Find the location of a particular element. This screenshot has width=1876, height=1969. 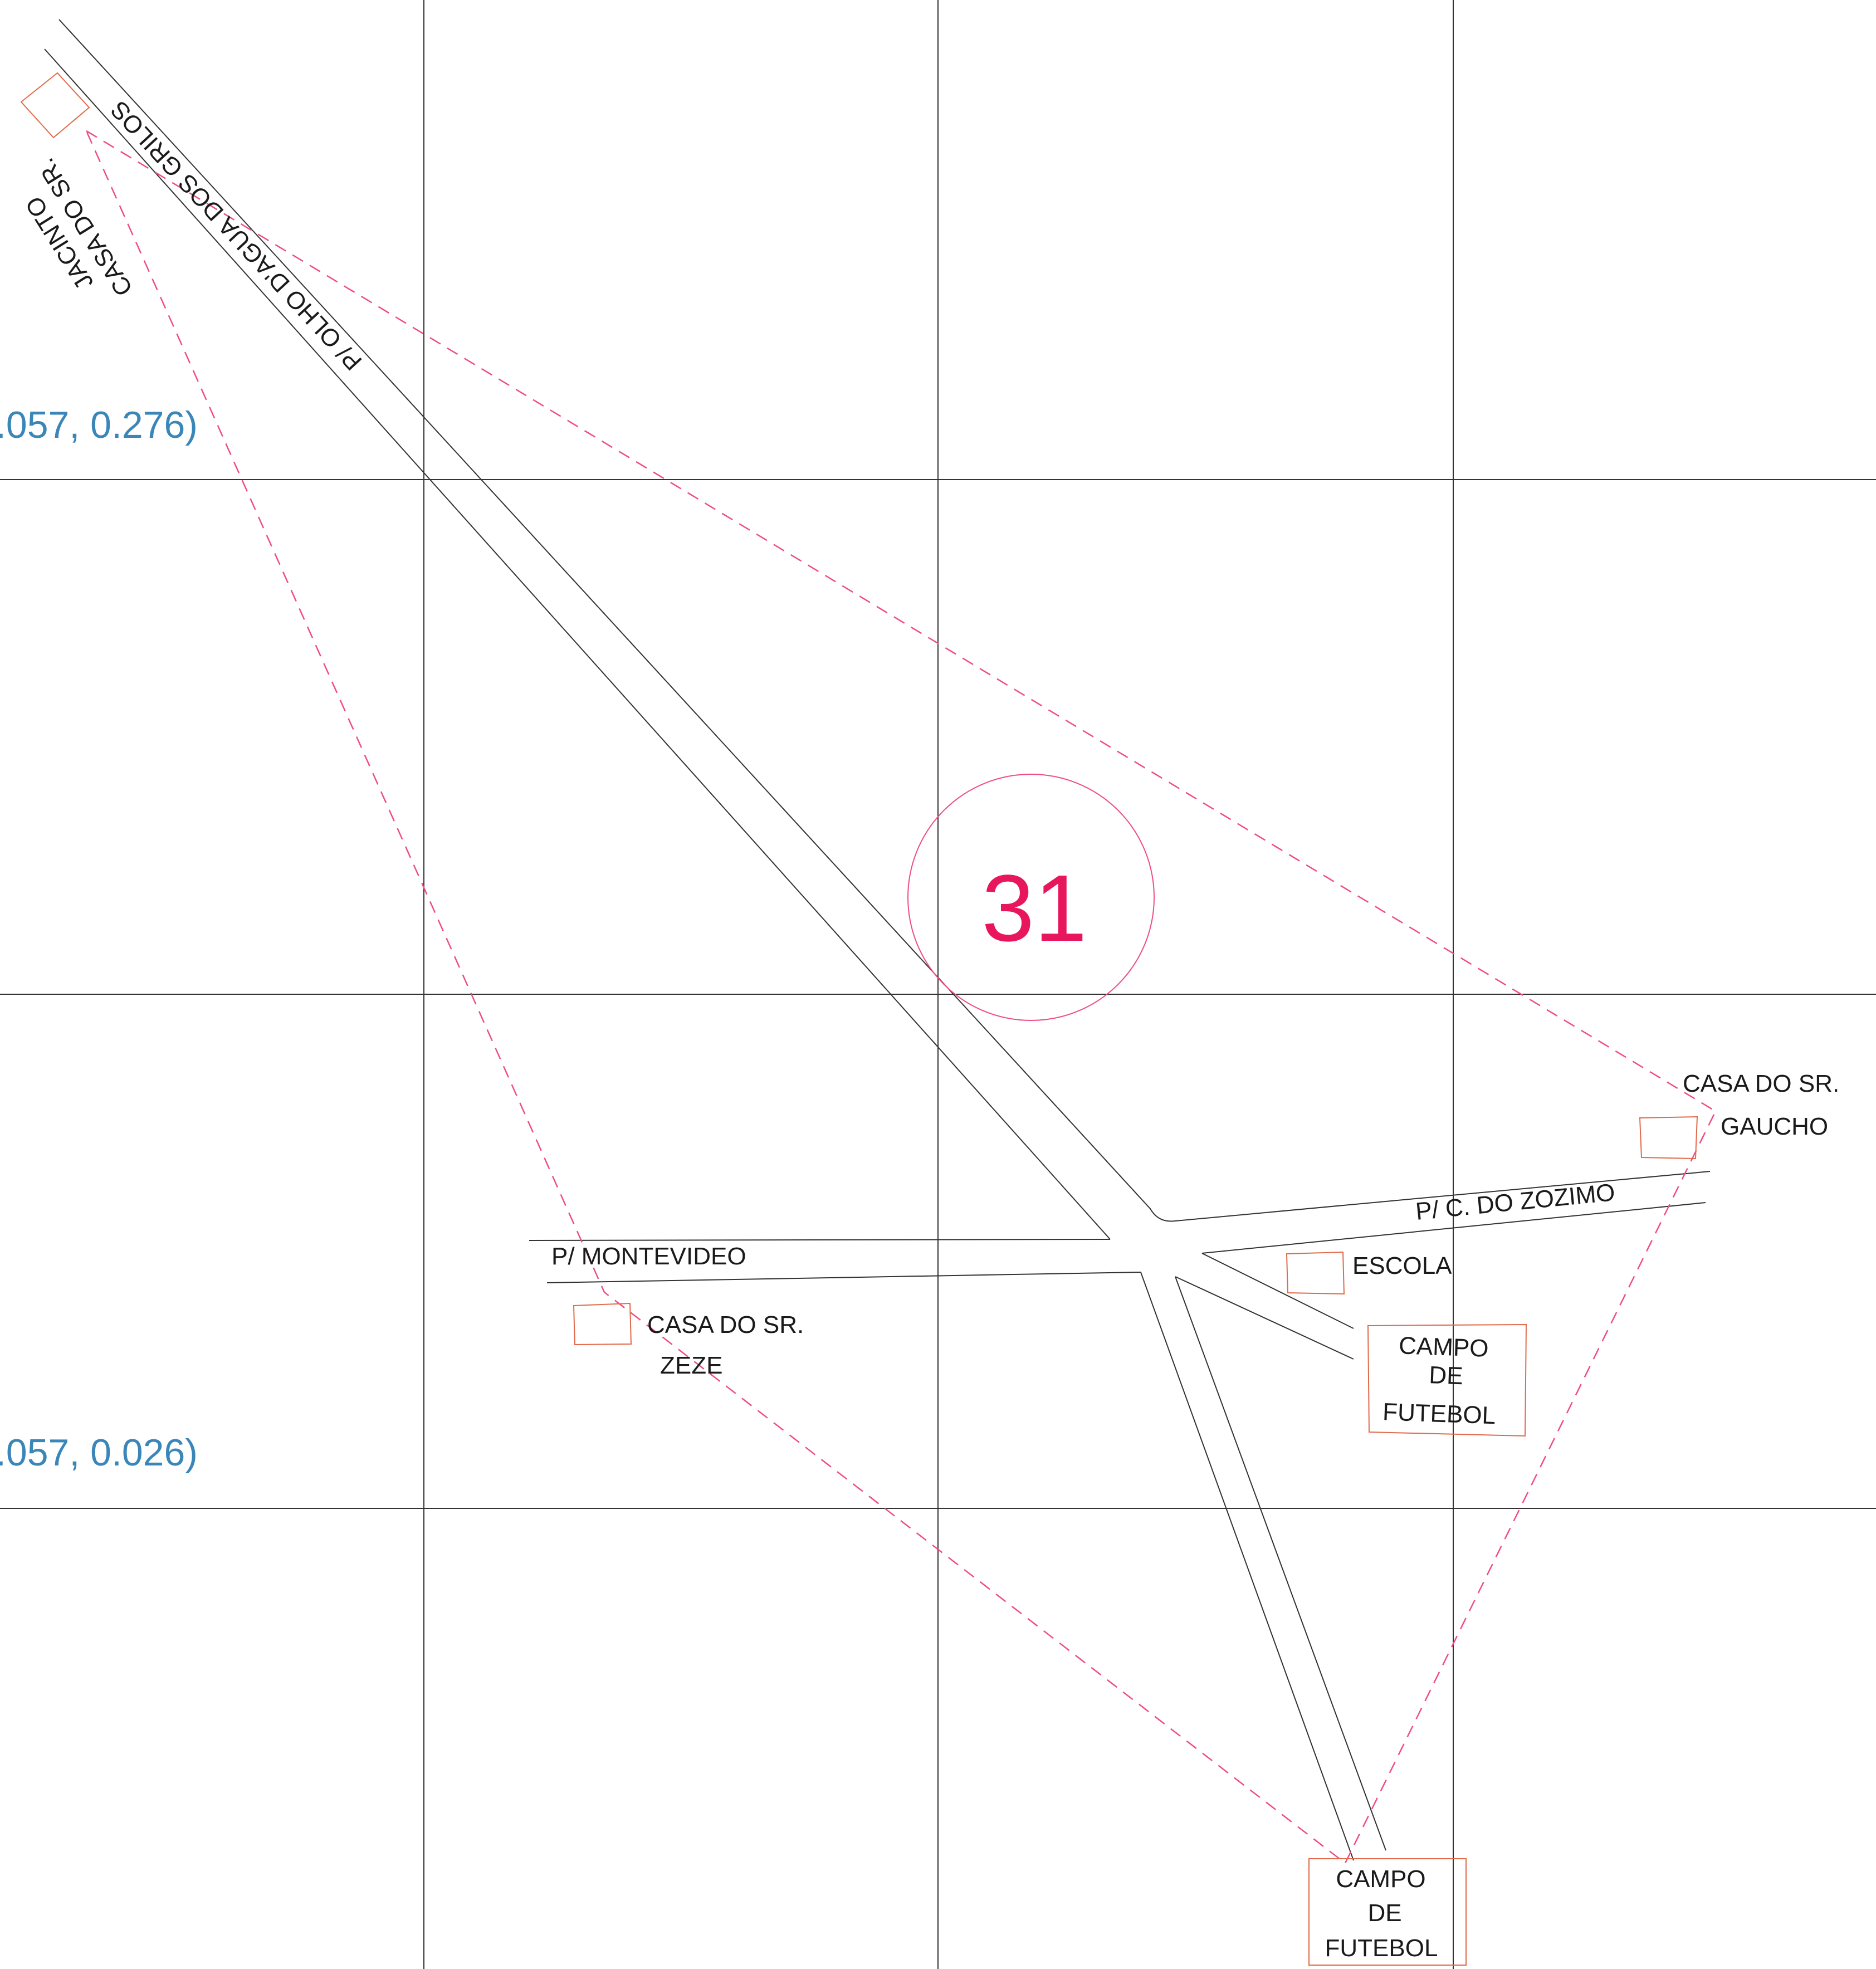

coordinate-label-upper: .057, 0.276) is located at coordinates (99, 425).